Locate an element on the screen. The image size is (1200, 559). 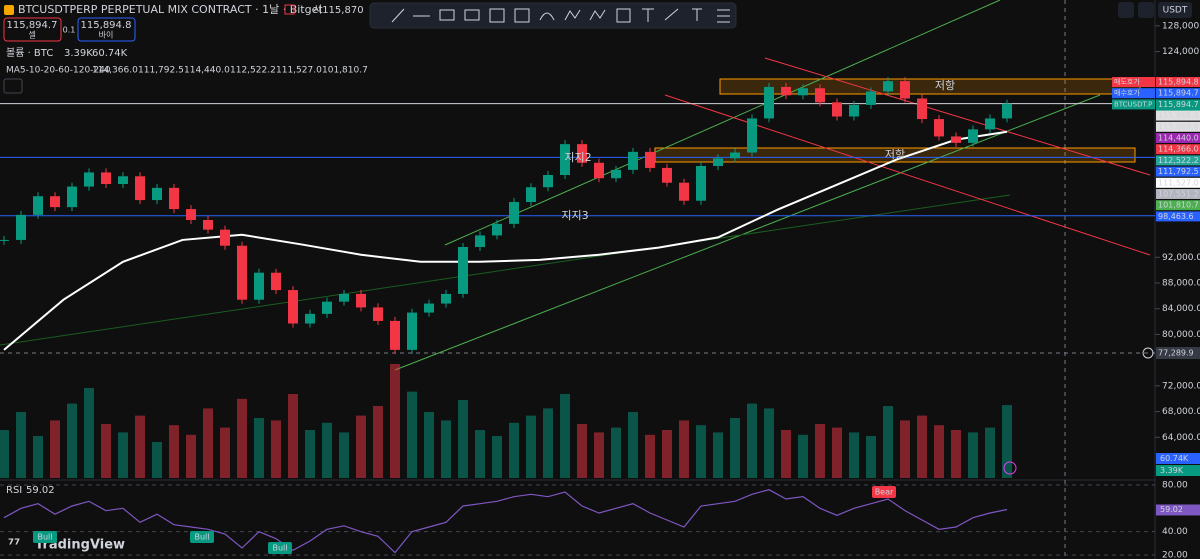
annotation: 지지2 is located at coordinates (577, 157).